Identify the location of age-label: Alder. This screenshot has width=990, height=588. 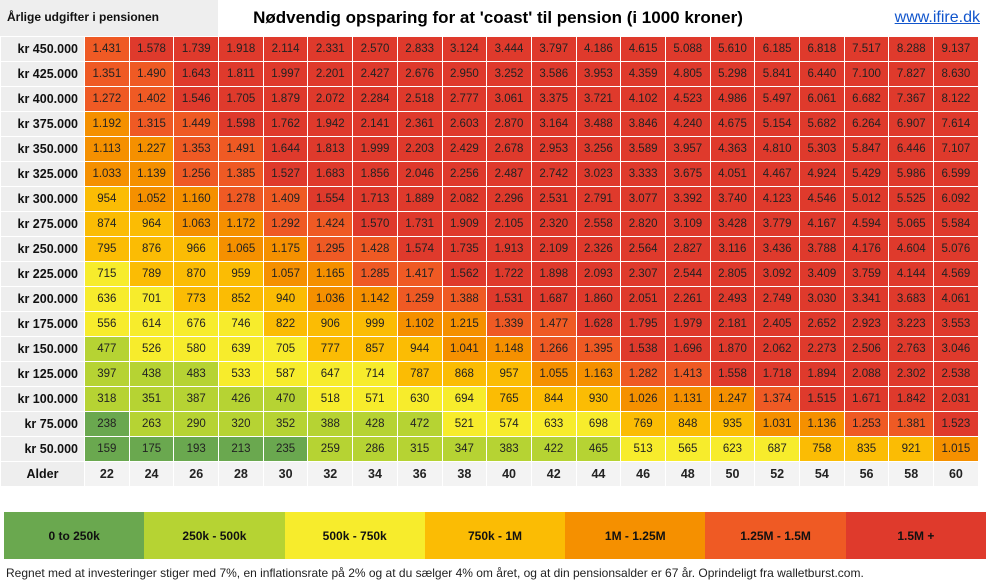
(42, 474).